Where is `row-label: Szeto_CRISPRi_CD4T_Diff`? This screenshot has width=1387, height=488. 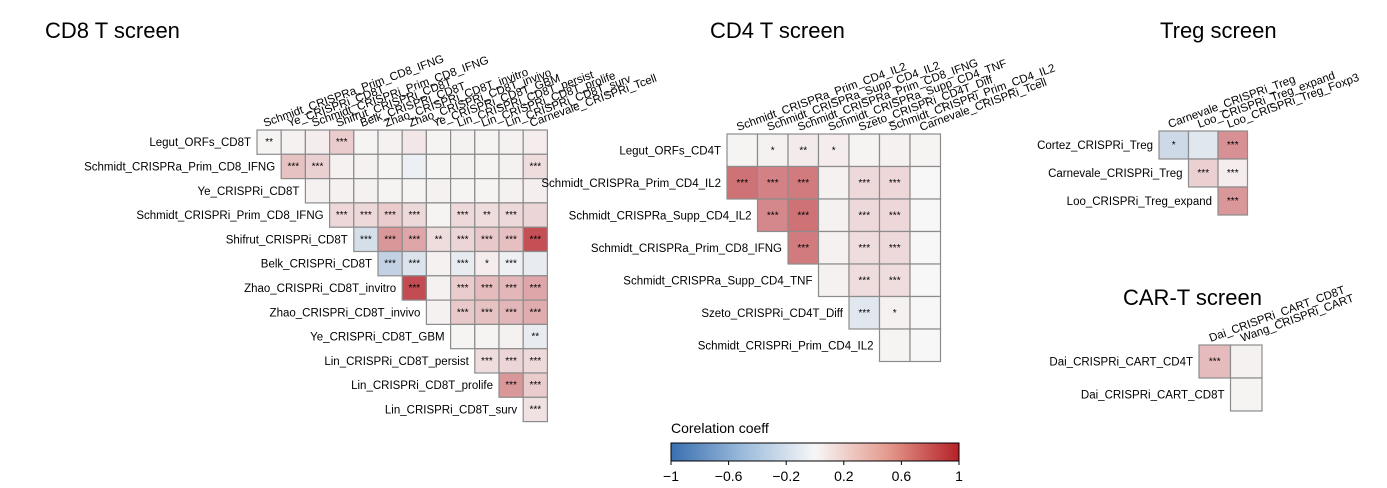
row-label: Szeto_CRISPRi_CD4T_Diff is located at coordinates (772, 314).